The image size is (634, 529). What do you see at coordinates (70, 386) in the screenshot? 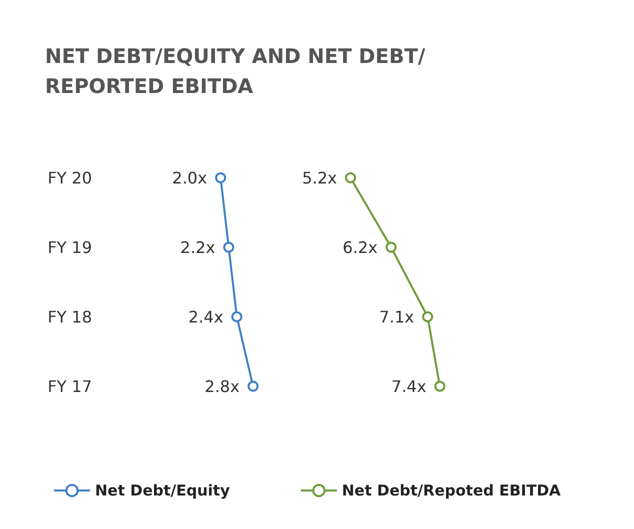
I see `y-tick-label: FY 17` at bounding box center [70, 386].